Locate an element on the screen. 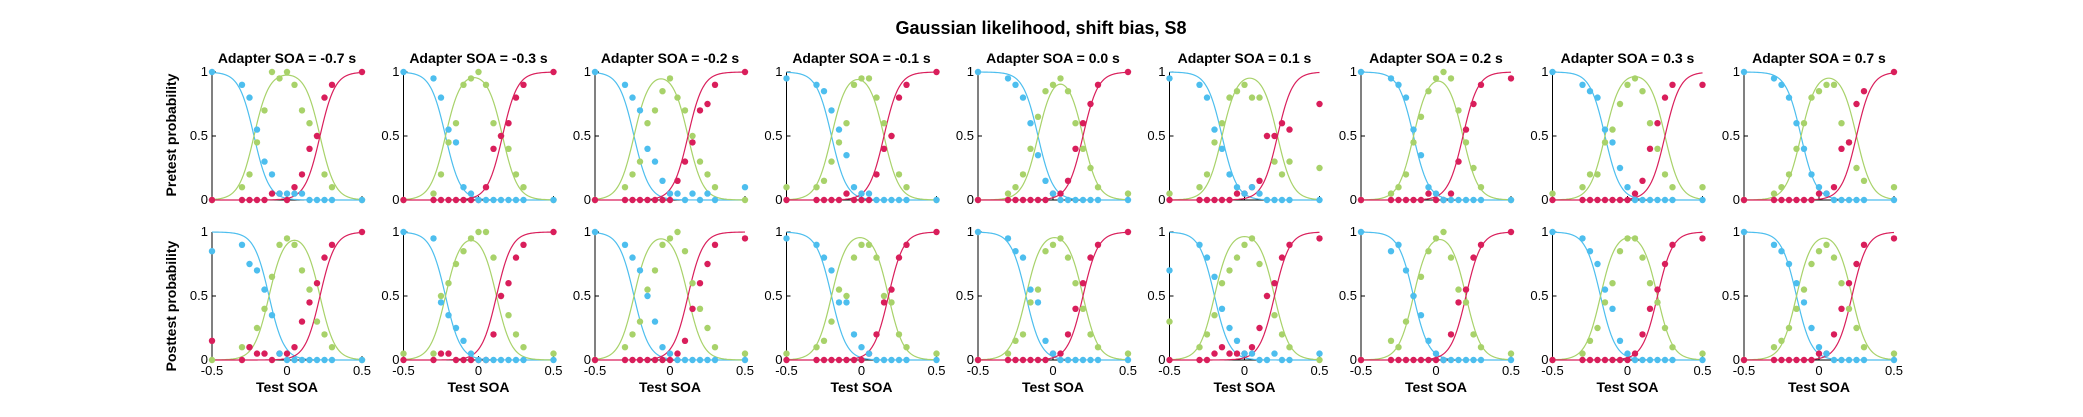 This screenshot has width=2083, height=417. panel-title: Adapter SOA = -0.7 s is located at coordinates (287, 58).